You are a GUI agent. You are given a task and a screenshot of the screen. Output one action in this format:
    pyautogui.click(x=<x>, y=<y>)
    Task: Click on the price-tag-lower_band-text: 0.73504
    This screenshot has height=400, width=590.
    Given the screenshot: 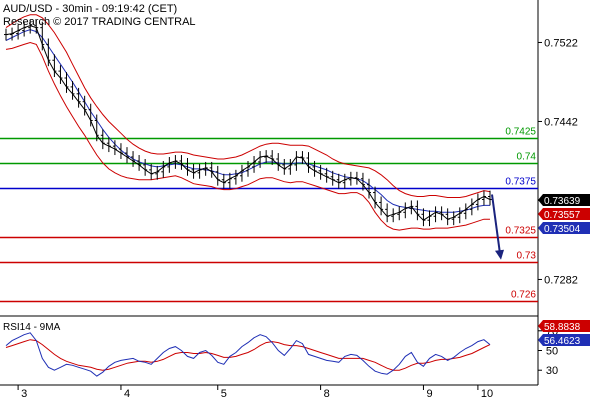 What is the action you would take?
    pyautogui.click(x=562, y=229)
    